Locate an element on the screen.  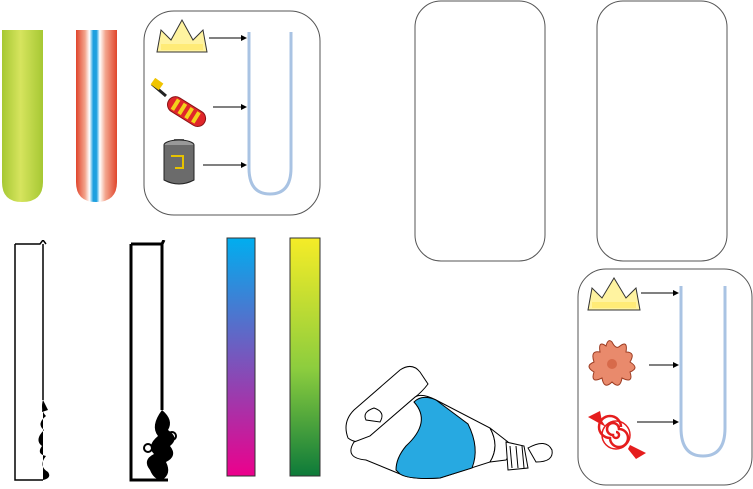
ornamental-frame-icon is located at coordinates (37, 362).